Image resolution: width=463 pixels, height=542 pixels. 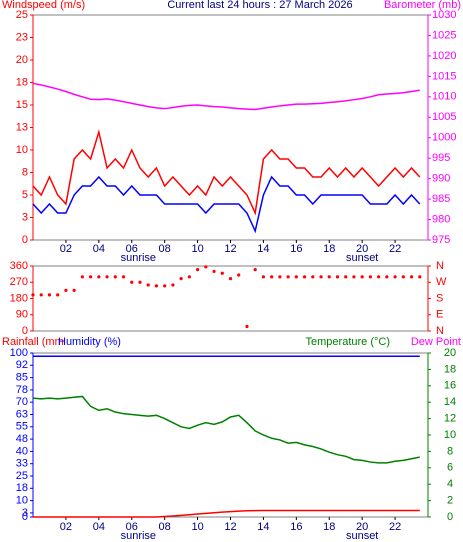 I want to click on y-tick-label: 360, so click(x=19, y=266).